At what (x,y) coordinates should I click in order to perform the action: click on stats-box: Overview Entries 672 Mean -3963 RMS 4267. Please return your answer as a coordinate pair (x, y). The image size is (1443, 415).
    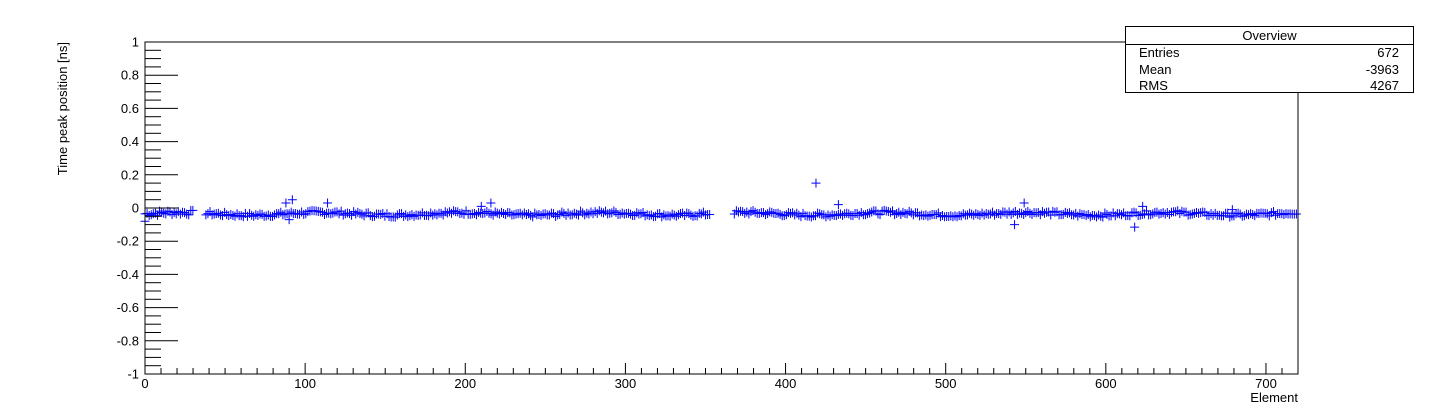
    Looking at the image, I should click on (1269, 59).